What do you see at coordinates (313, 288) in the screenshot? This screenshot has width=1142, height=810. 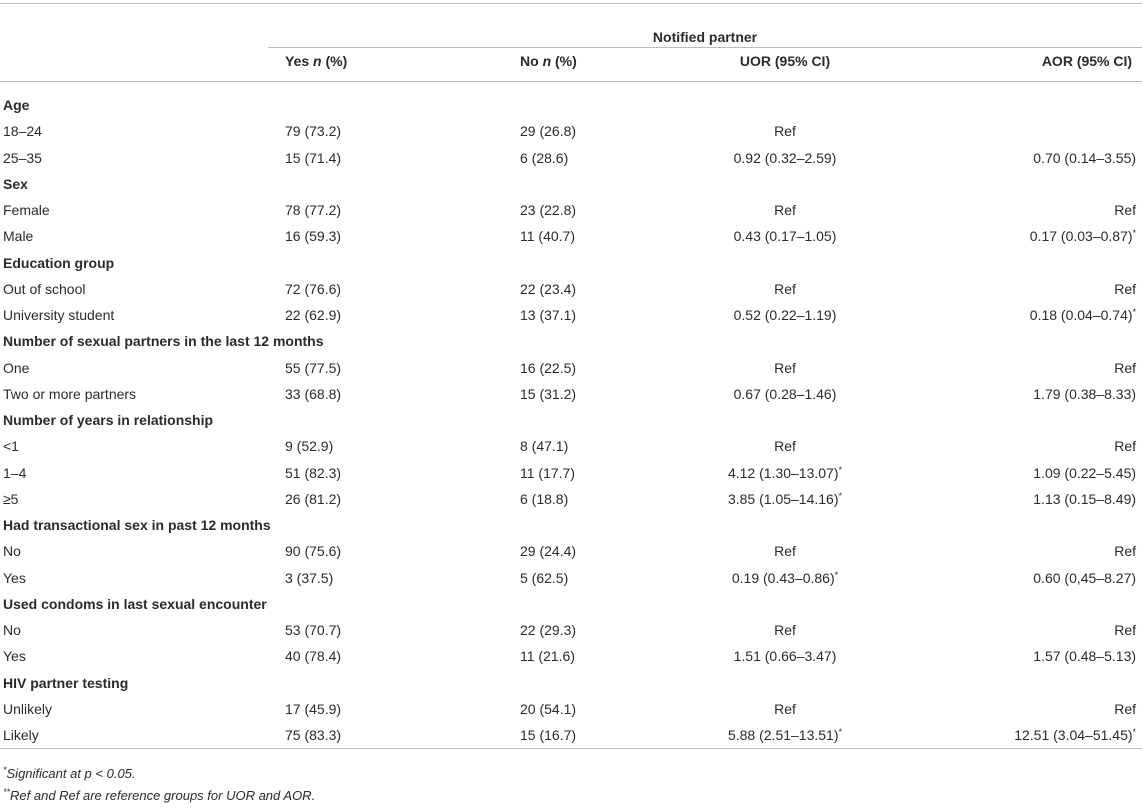 I see `cell: 72 (76.6)` at bounding box center [313, 288].